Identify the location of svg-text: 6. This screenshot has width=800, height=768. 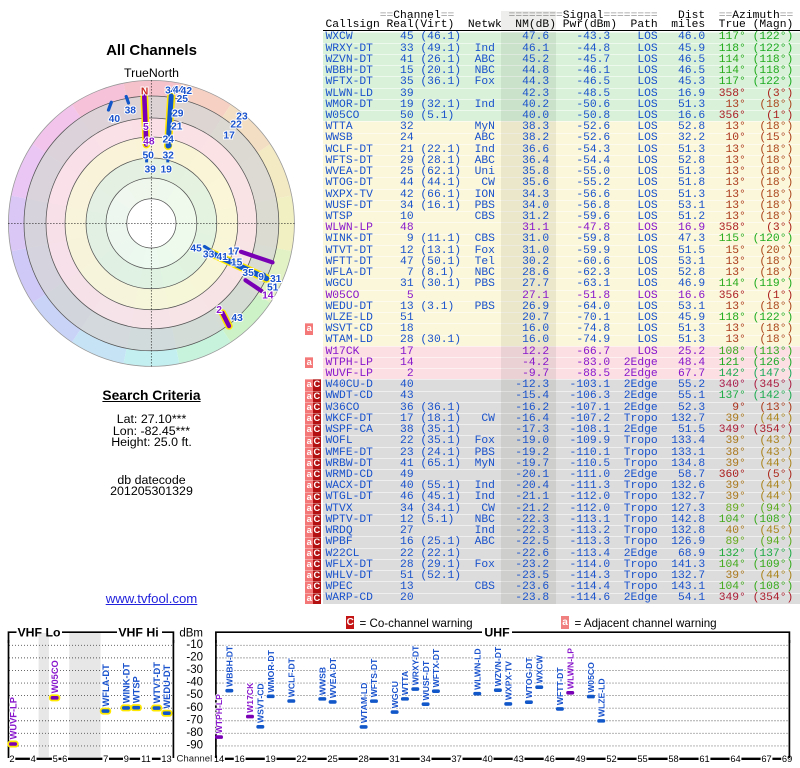
(64, 759).